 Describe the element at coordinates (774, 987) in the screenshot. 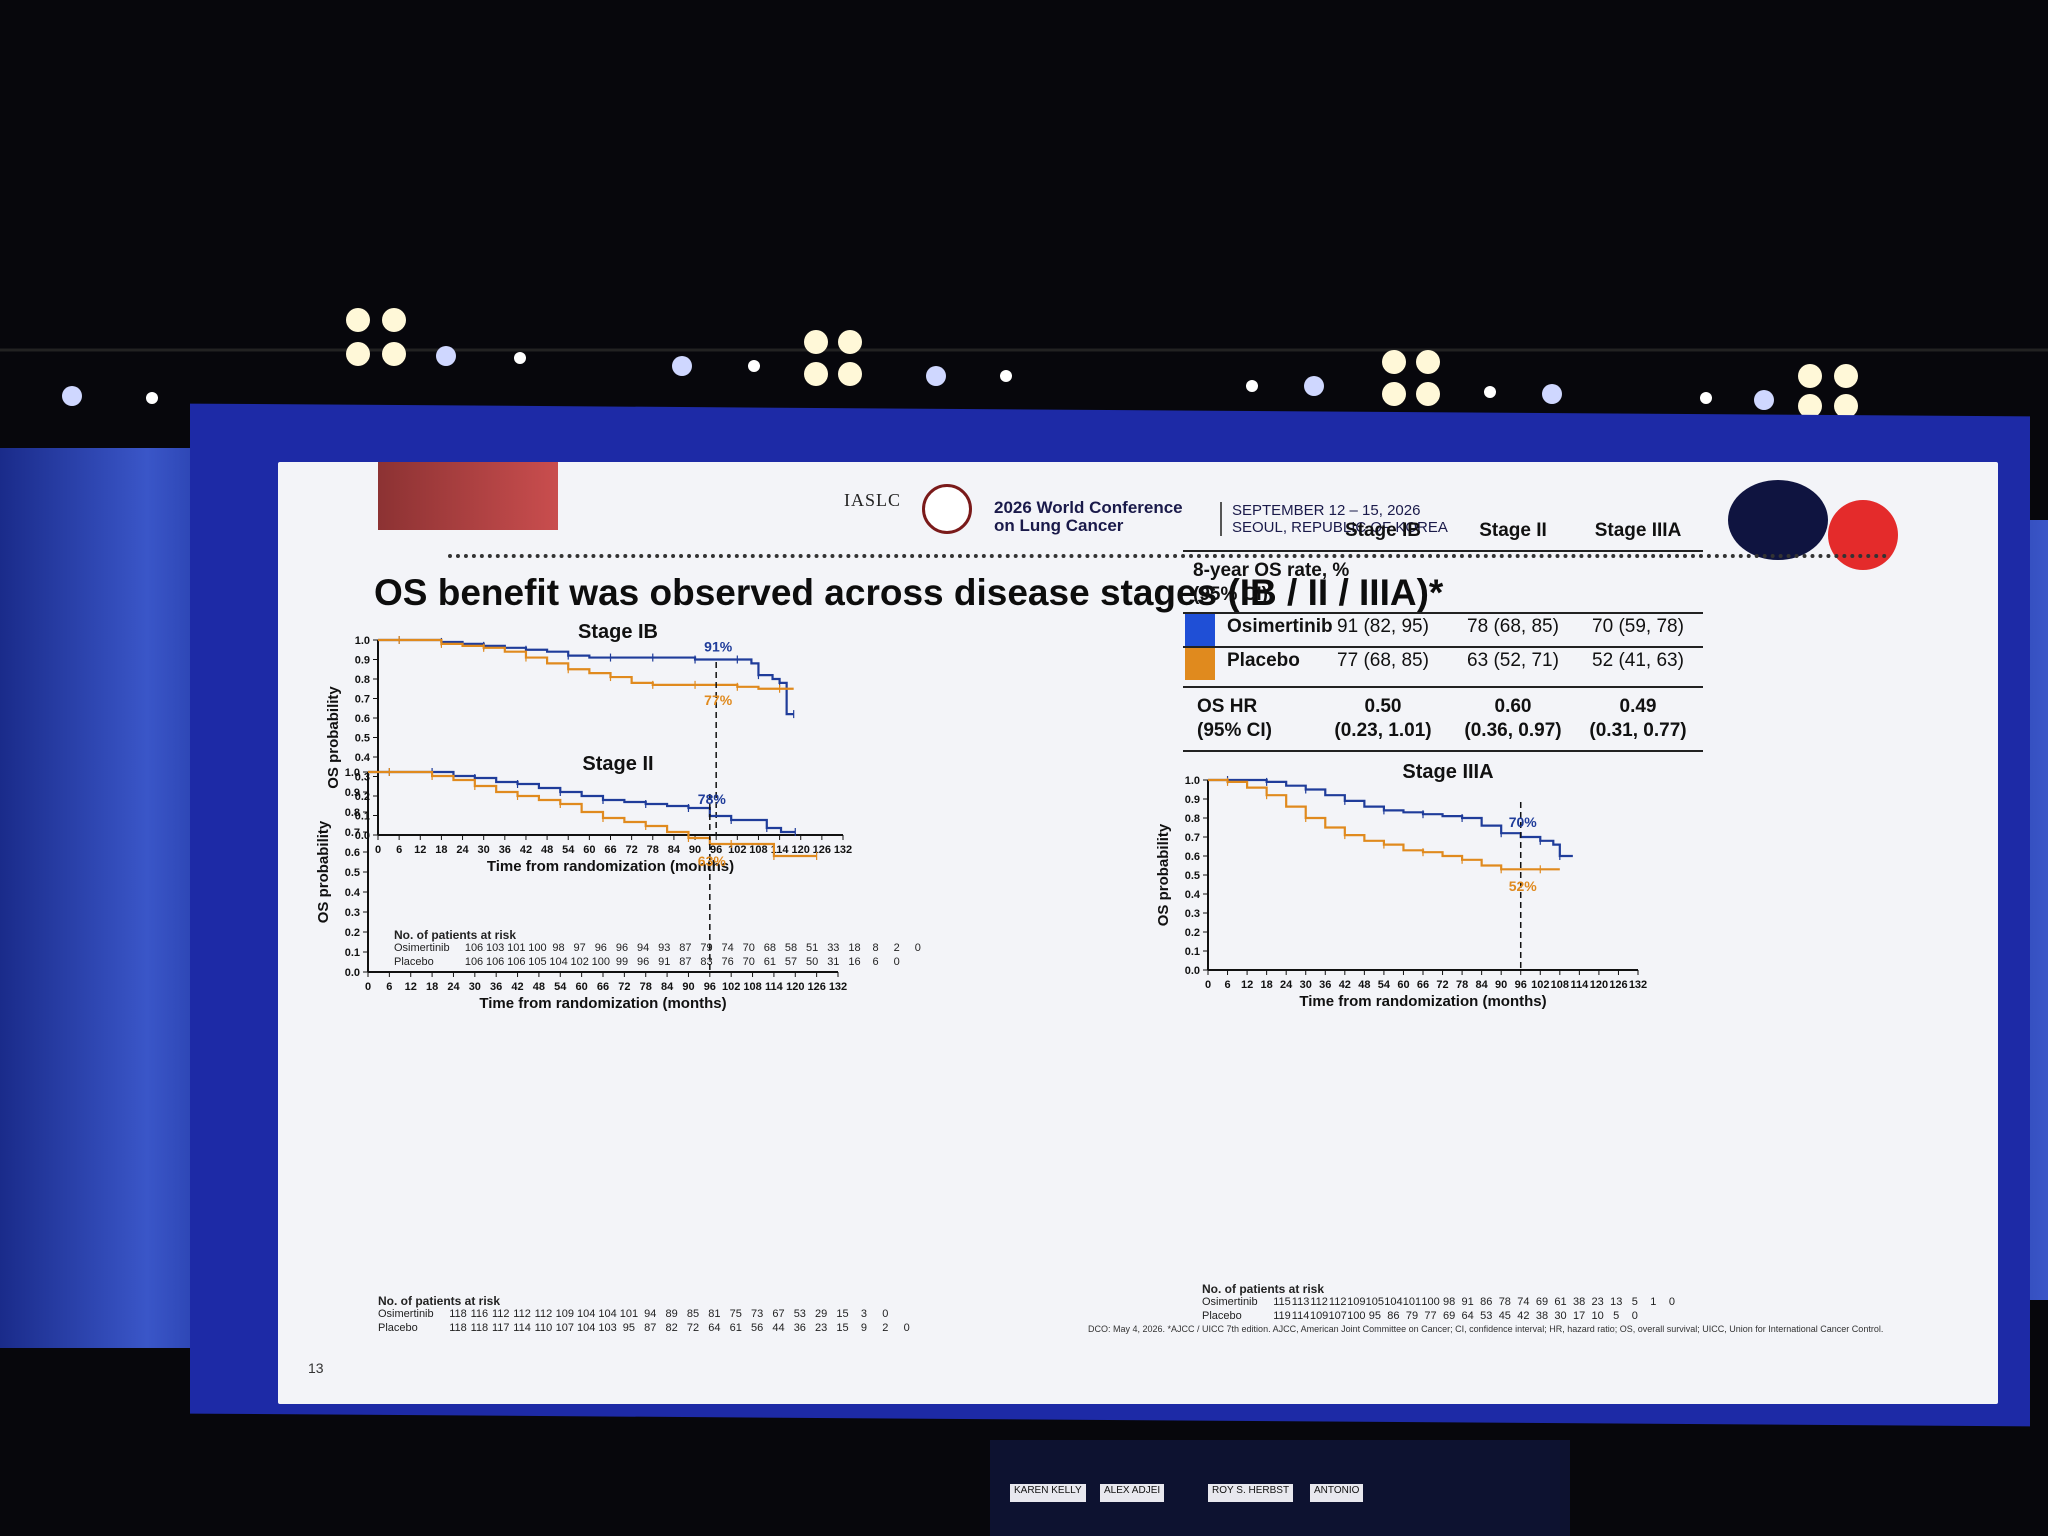

I see `x-tick-label: 114` at that location.